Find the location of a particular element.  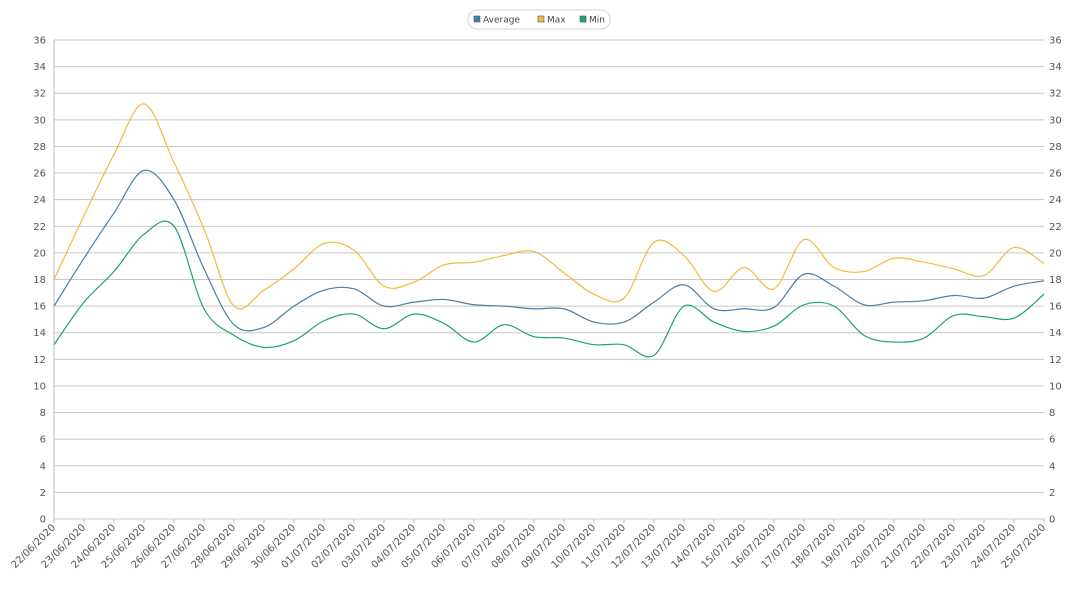

legend-swatch-average is located at coordinates (477, 19).